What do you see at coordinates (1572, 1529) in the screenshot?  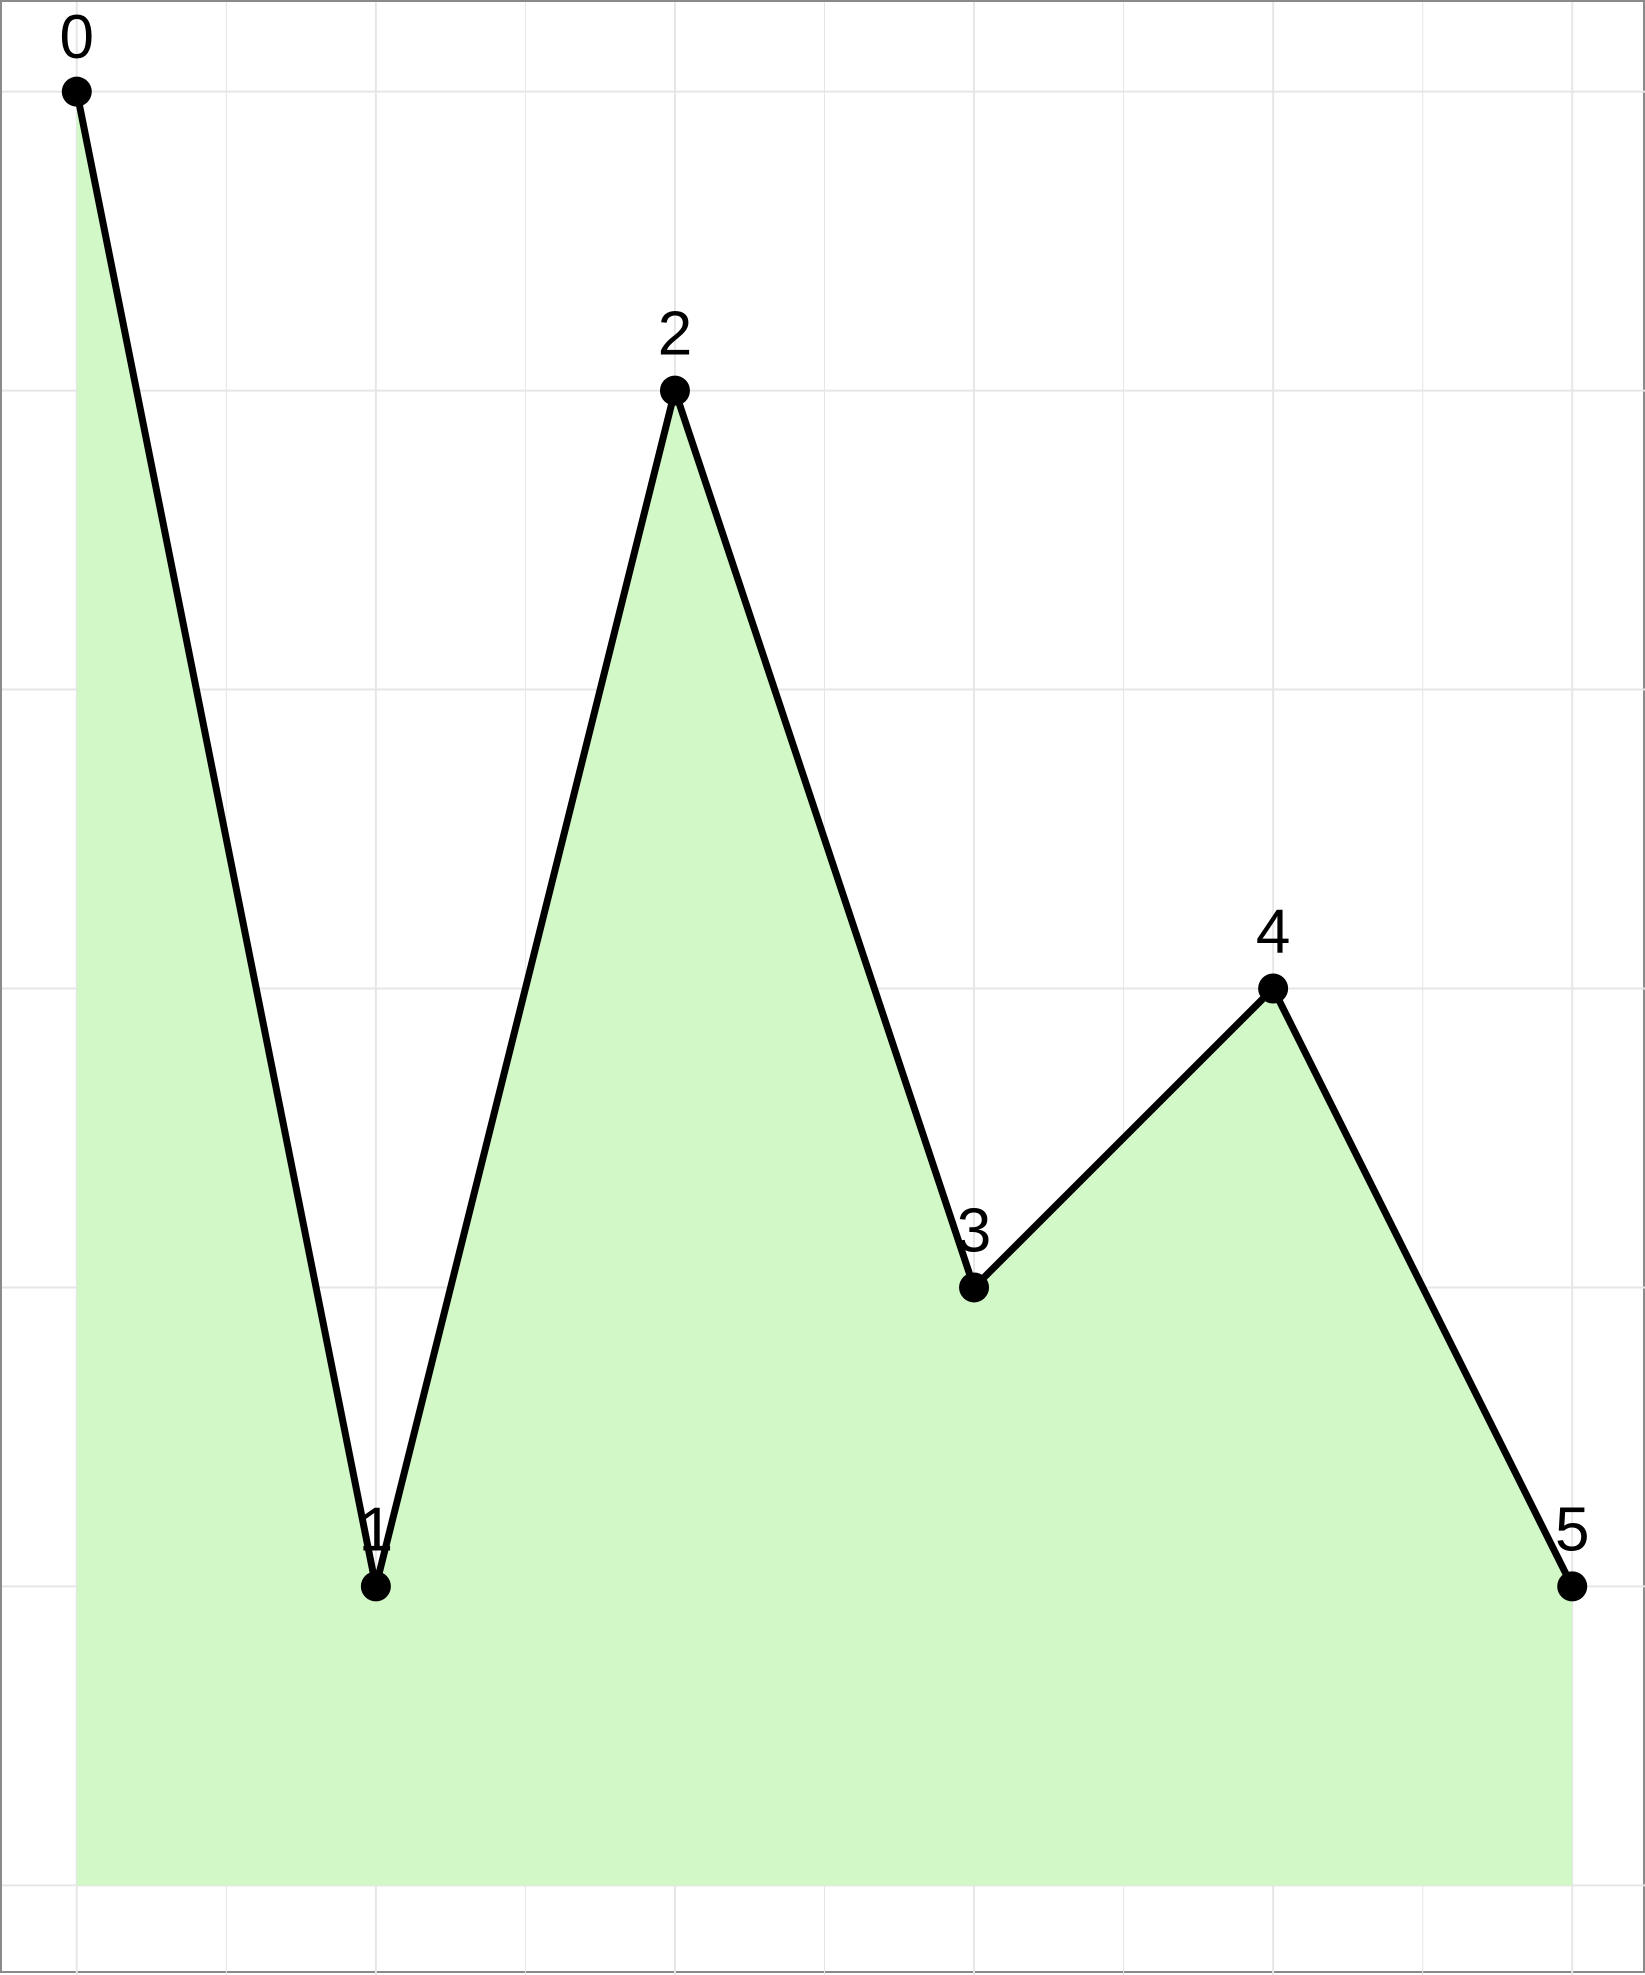 I see `data-label-5: 5` at bounding box center [1572, 1529].